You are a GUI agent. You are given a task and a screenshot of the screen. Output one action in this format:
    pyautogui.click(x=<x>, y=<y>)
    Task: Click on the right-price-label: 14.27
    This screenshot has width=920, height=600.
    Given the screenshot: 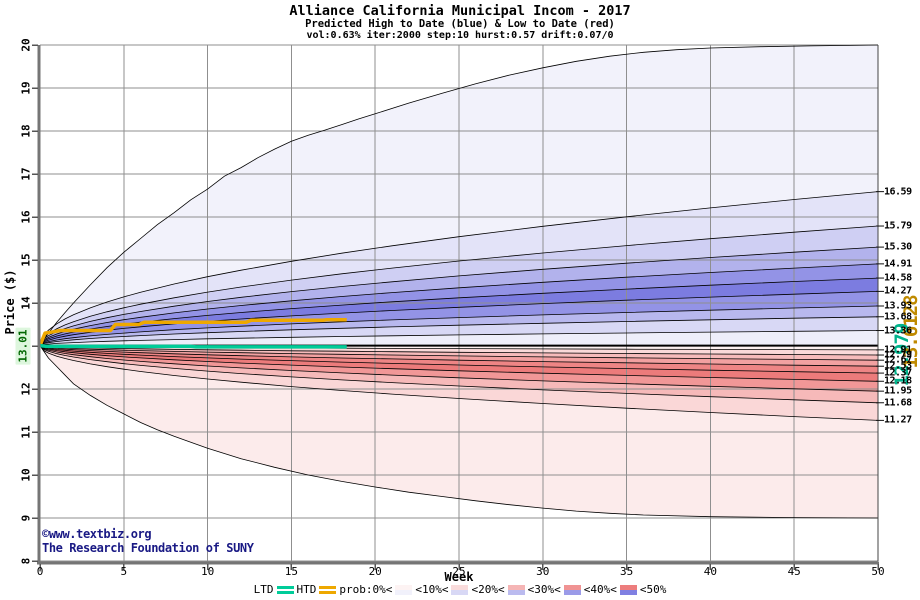 What is the action you would take?
    pyautogui.click(x=898, y=291)
    